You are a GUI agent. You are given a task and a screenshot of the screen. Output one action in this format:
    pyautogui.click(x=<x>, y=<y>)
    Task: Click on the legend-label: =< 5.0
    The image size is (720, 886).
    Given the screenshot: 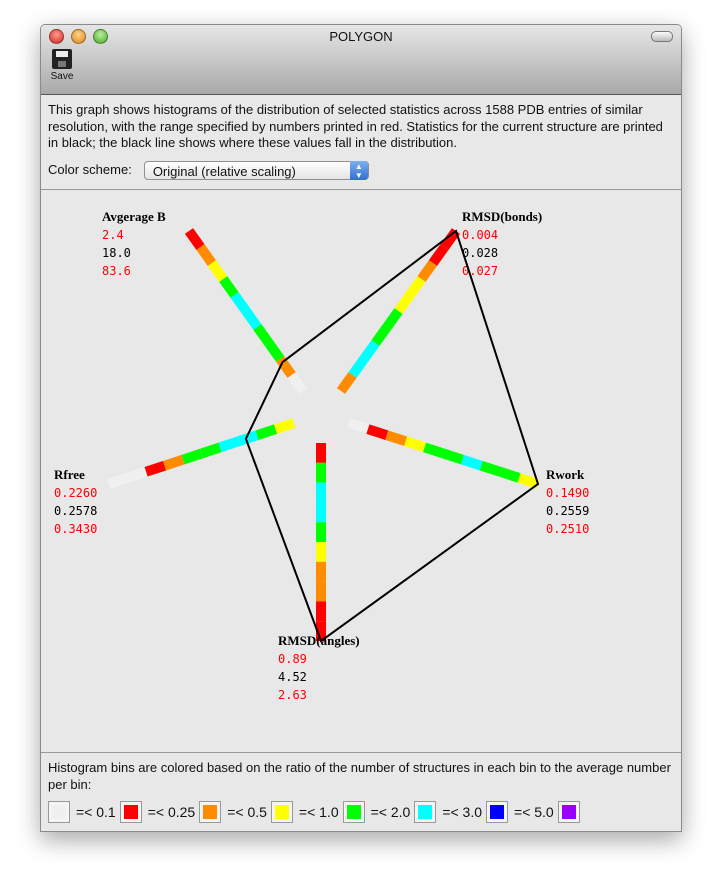 What is the action you would take?
    pyautogui.click(x=534, y=811)
    